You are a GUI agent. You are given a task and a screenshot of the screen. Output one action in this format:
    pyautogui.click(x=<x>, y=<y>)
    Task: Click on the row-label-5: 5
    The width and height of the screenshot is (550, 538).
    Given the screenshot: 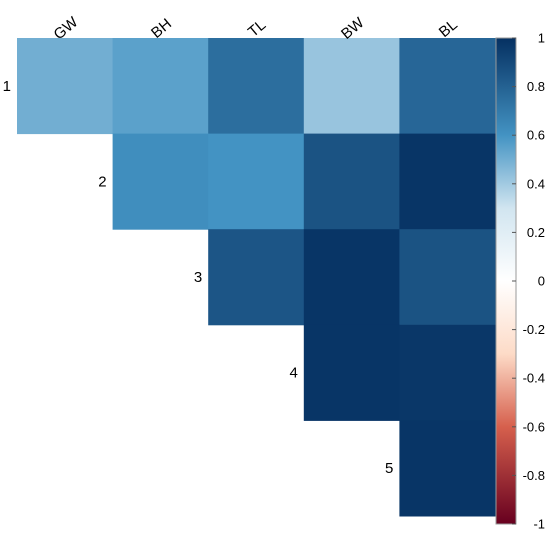 What is the action you would take?
    pyautogui.click(x=389, y=468)
    